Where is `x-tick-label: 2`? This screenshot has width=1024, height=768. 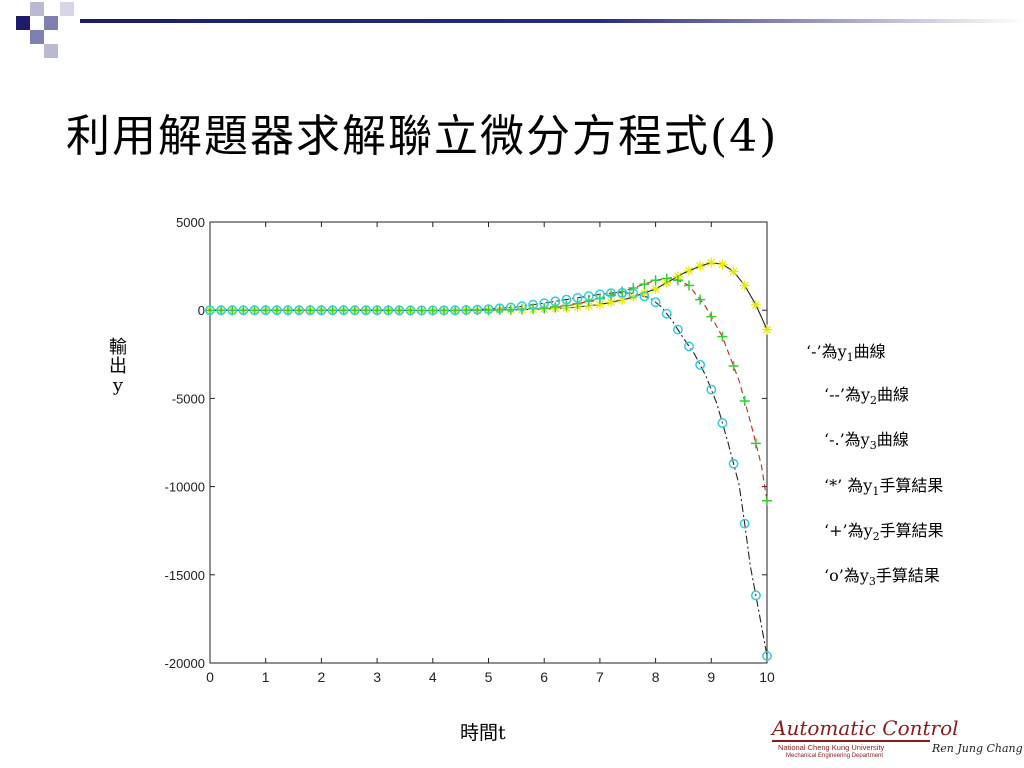 x-tick-label: 2 is located at coordinates (322, 677).